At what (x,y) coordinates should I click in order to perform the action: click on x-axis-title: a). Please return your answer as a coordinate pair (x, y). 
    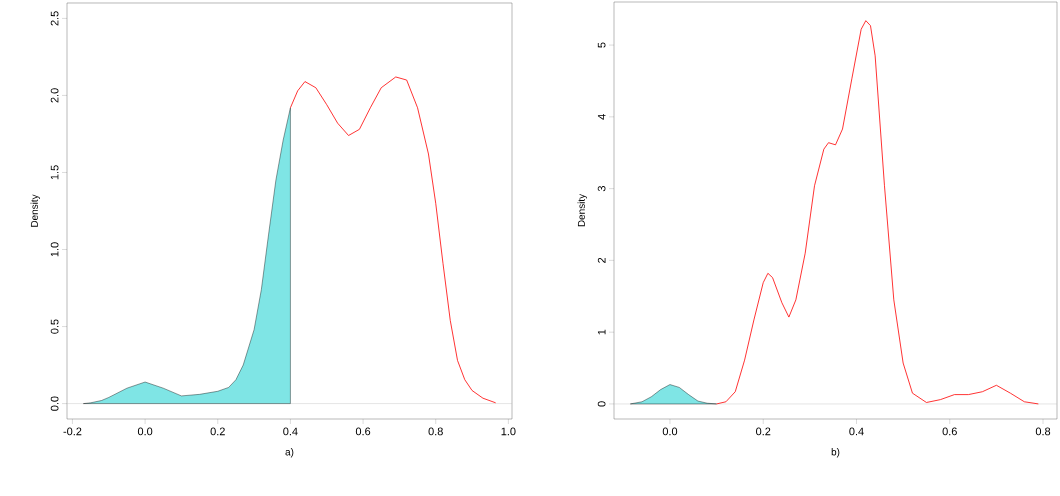
    Looking at the image, I should click on (289, 453).